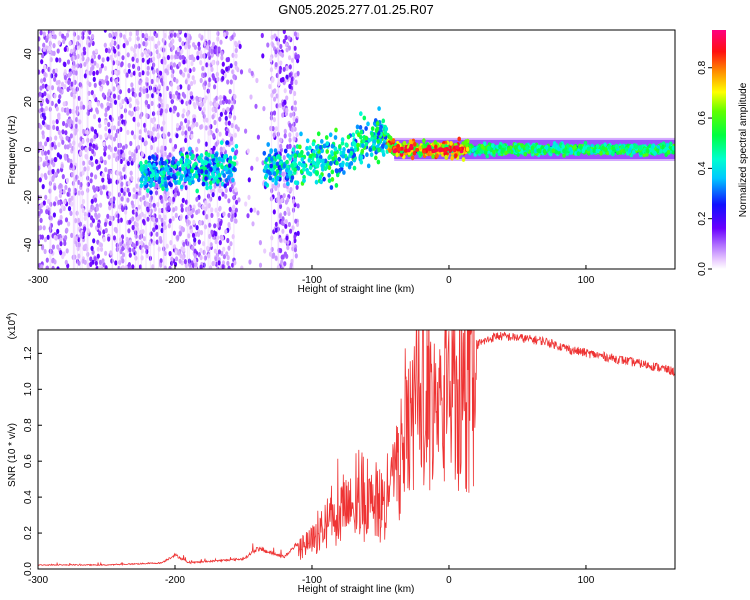 This screenshot has width=750, height=600. What do you see at coordinates (311, 575) in the screenshot?
I see `snr-x-ticks: -300 -200 -100 0 100` at bounding box center [311, 575].